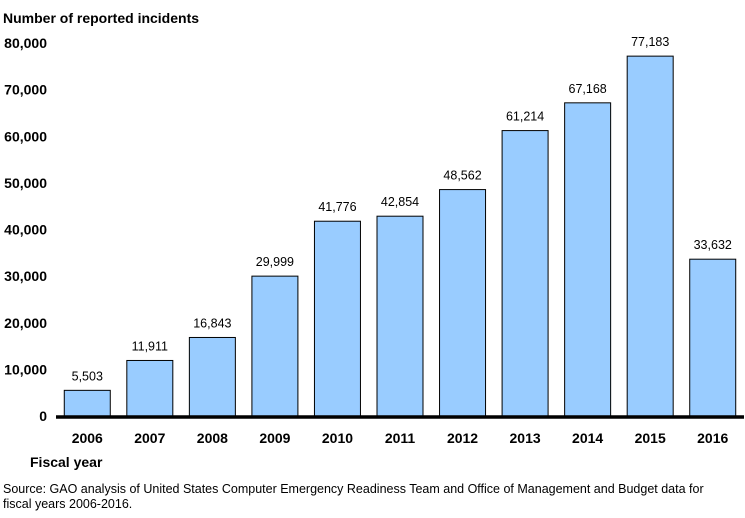 The width and height of the screenshot is (745, 518). Describe the element at coordinates (212, 376) in the screenshot. I see `bar-2008` at that location.